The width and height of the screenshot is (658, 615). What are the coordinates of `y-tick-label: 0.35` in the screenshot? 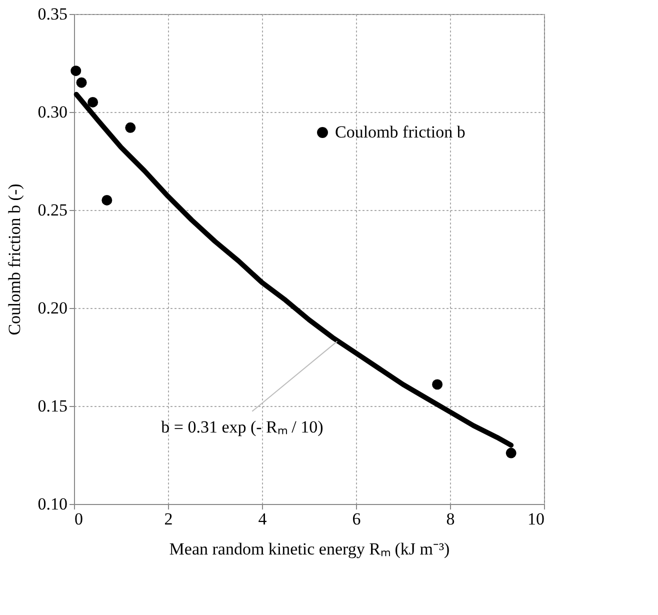 It's located at (53, 14).